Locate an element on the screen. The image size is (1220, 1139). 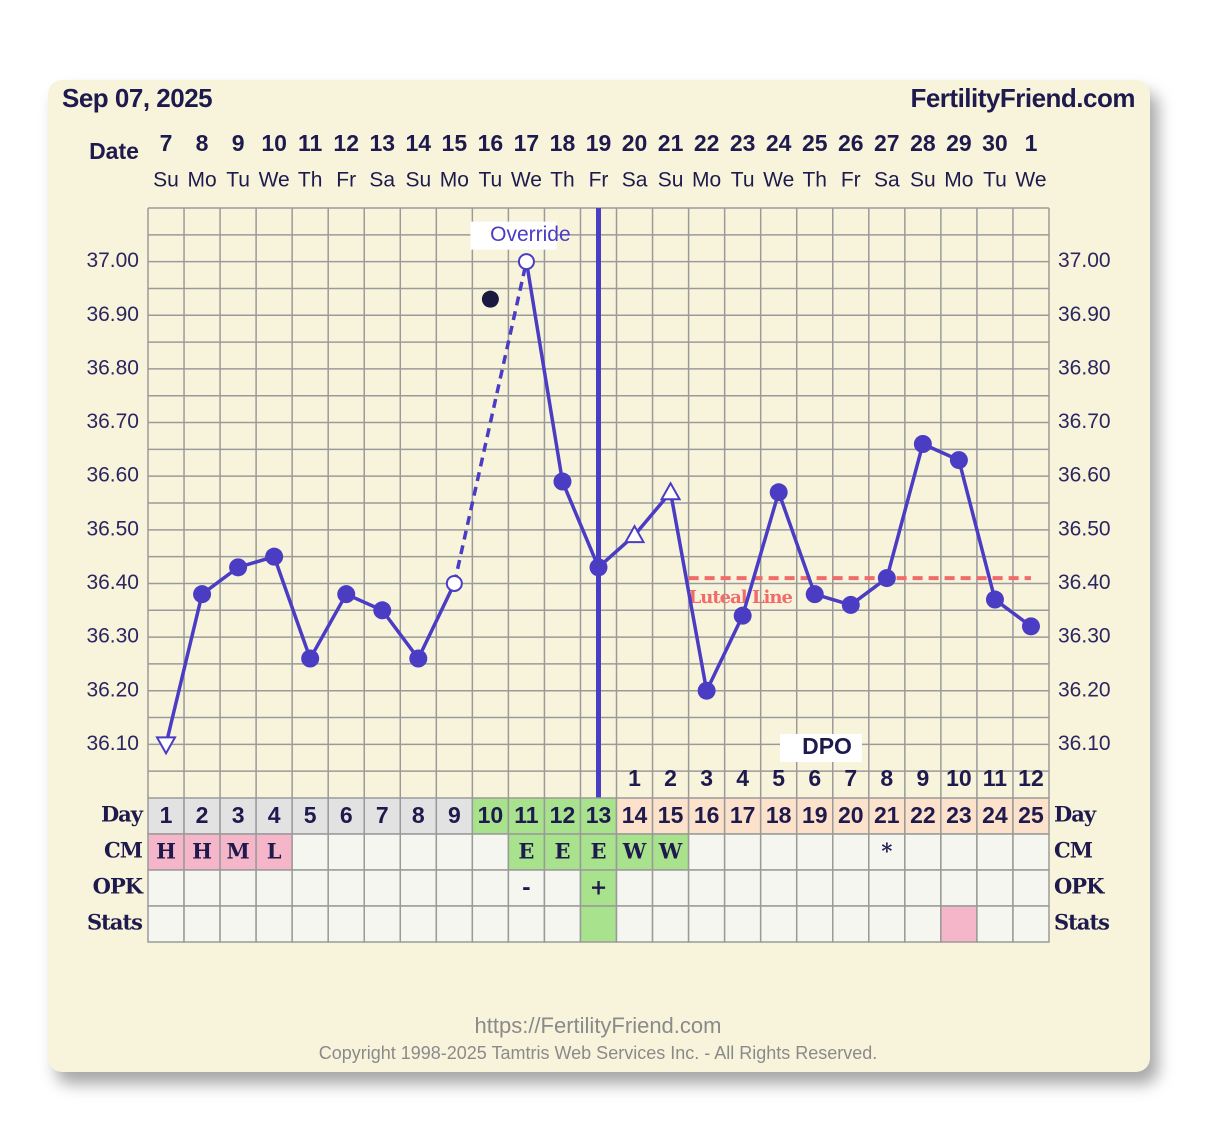
cycle-day: 15 is located at coordinates (671, 815).